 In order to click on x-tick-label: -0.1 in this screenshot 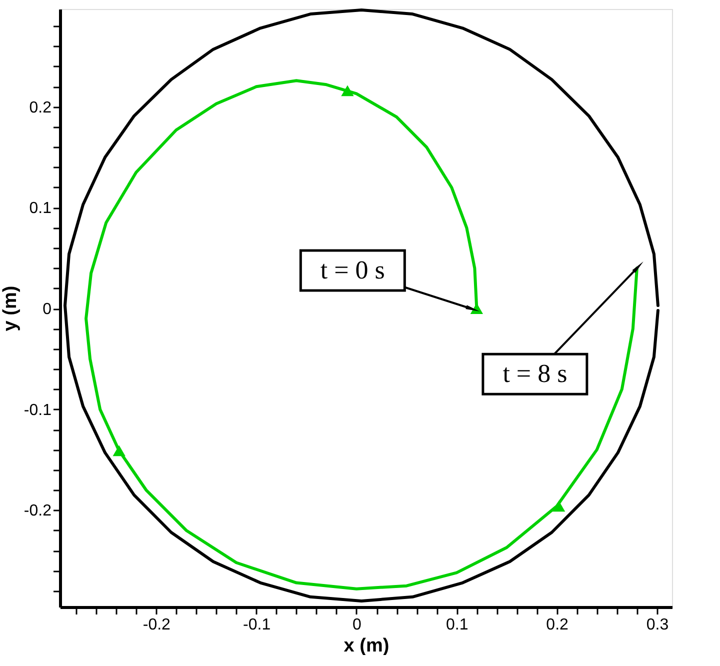, I will do `click(257, 625)`.